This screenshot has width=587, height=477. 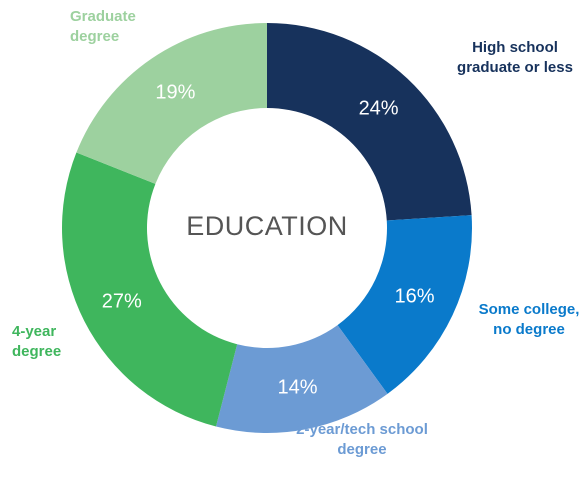 What do you see at coordinates (298, 387) in the screenshot?
I see `value-label: 14%` at bounding box center [298, 387].